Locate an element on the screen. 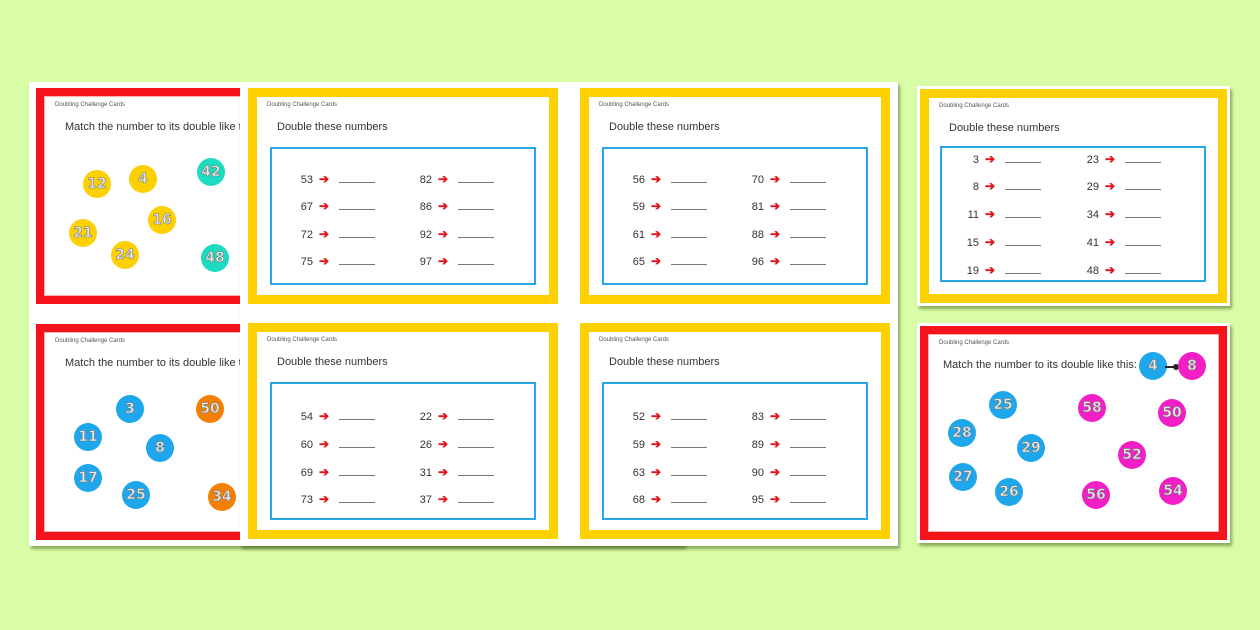 This screenshot has height=630, width=1260. problem-row: 67 ➔ is located at coordinates (334, 206).